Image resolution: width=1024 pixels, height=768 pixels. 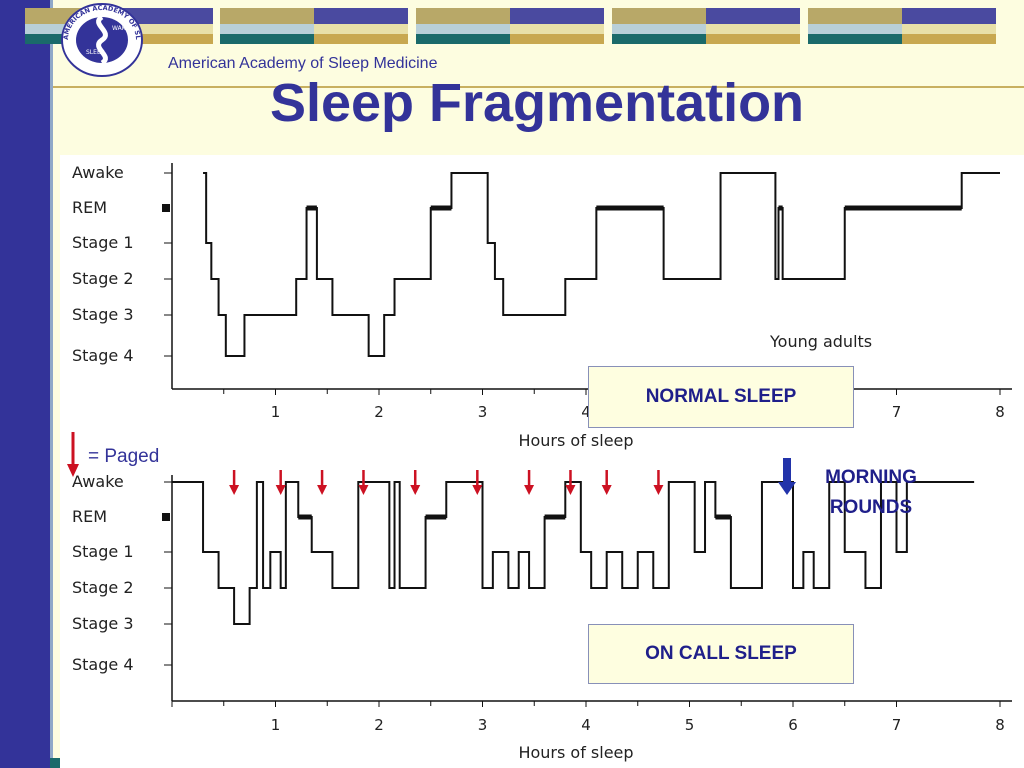 I want to click on red-down-arrow-icon, so click(x=73, y=454).